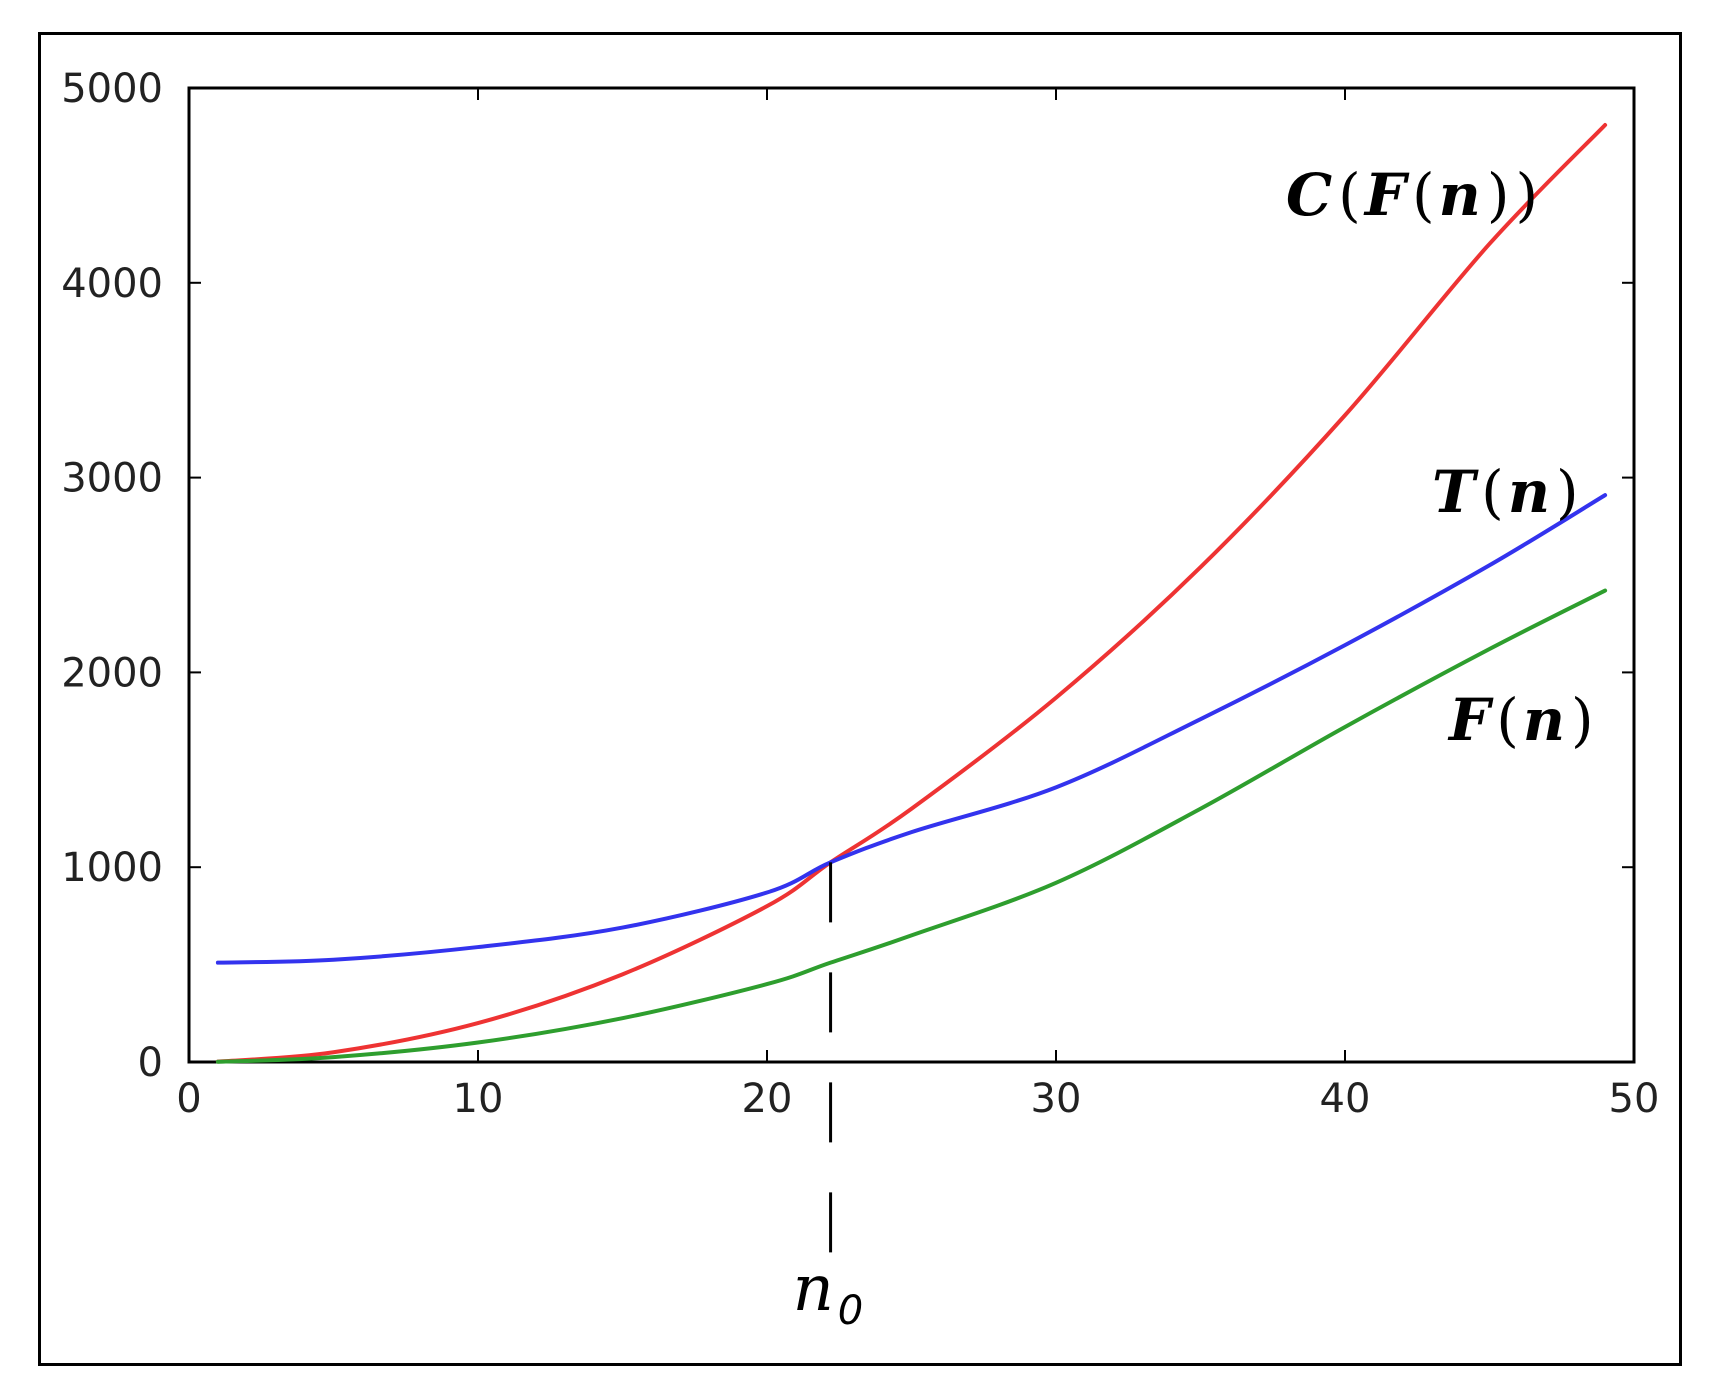 This screenshot has width=1717, height=1374. I want to click on series-labels: C (F (n))T (n)F (n), so click(1440, 457).